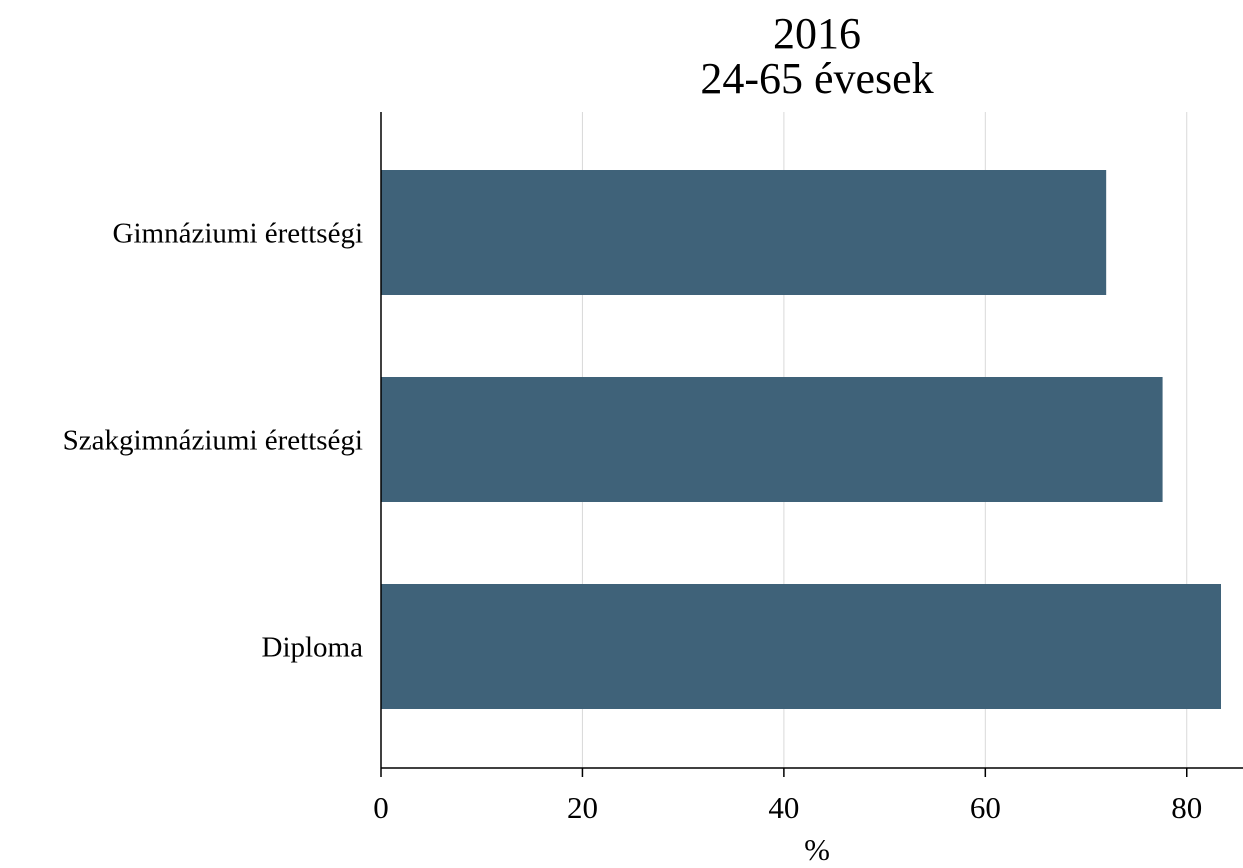  What do you see at coordinates (816, 78) in the screenshot?
I see `chart-title-line-2: 24-65 évesek` at bounding box center [816, 78].